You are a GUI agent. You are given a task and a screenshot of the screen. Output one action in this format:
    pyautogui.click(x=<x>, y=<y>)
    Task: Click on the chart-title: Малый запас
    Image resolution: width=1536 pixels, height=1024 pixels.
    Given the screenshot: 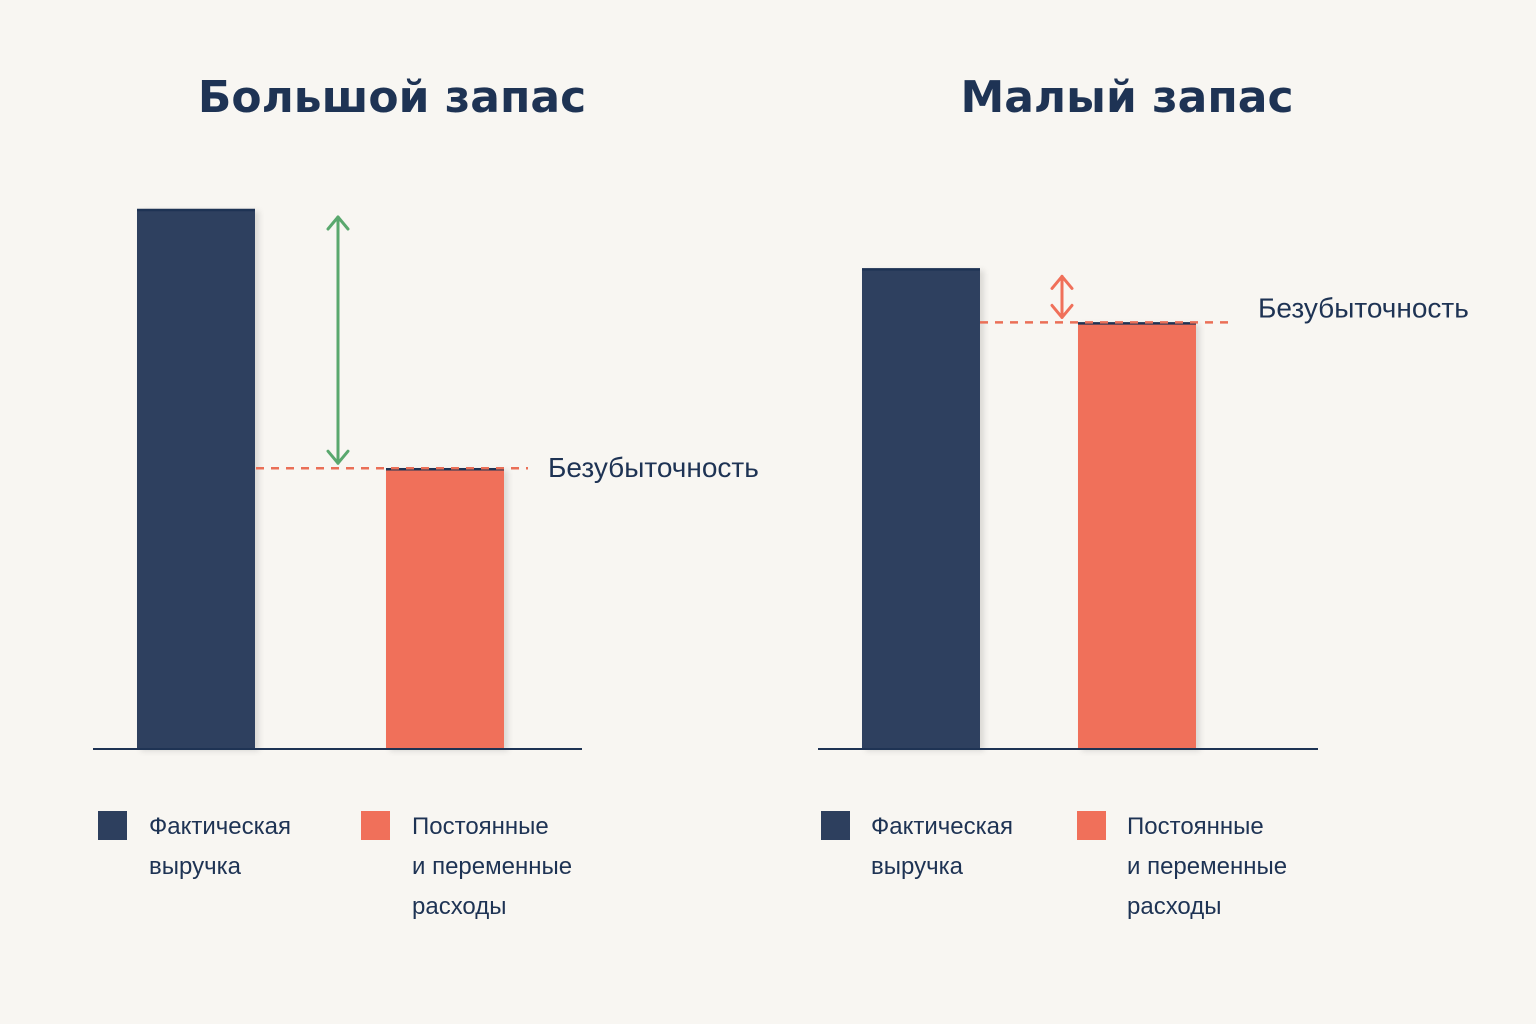 What is the action you would take?
    pyautogui.click(x=1126, y=97)
    